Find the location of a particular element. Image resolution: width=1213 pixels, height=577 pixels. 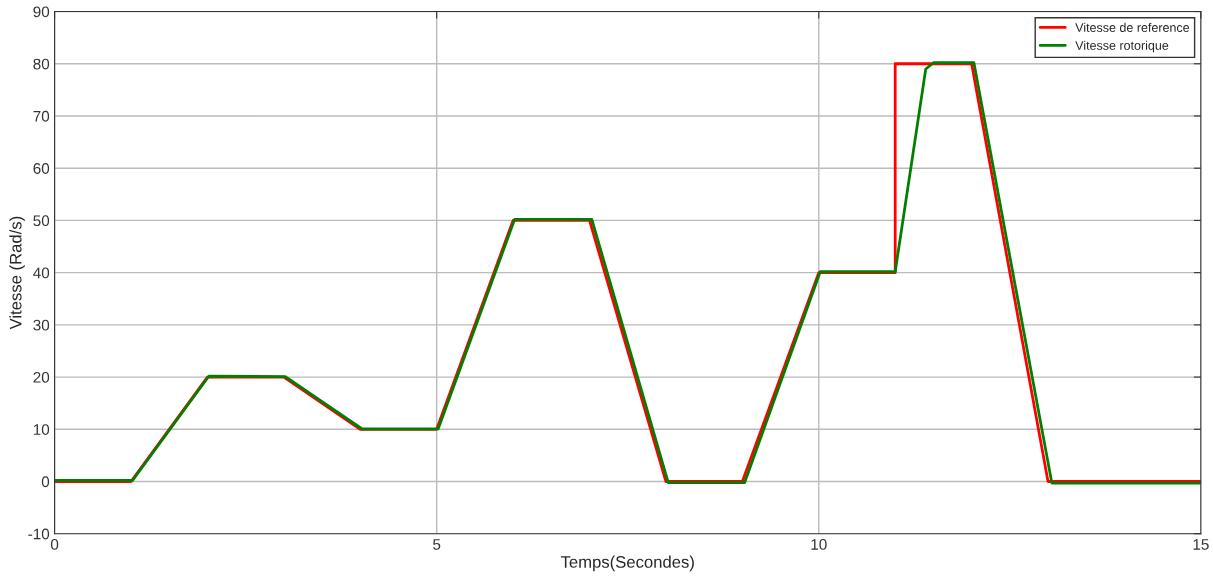

x-tick-label: 0 is located at coordinates (54, 544).